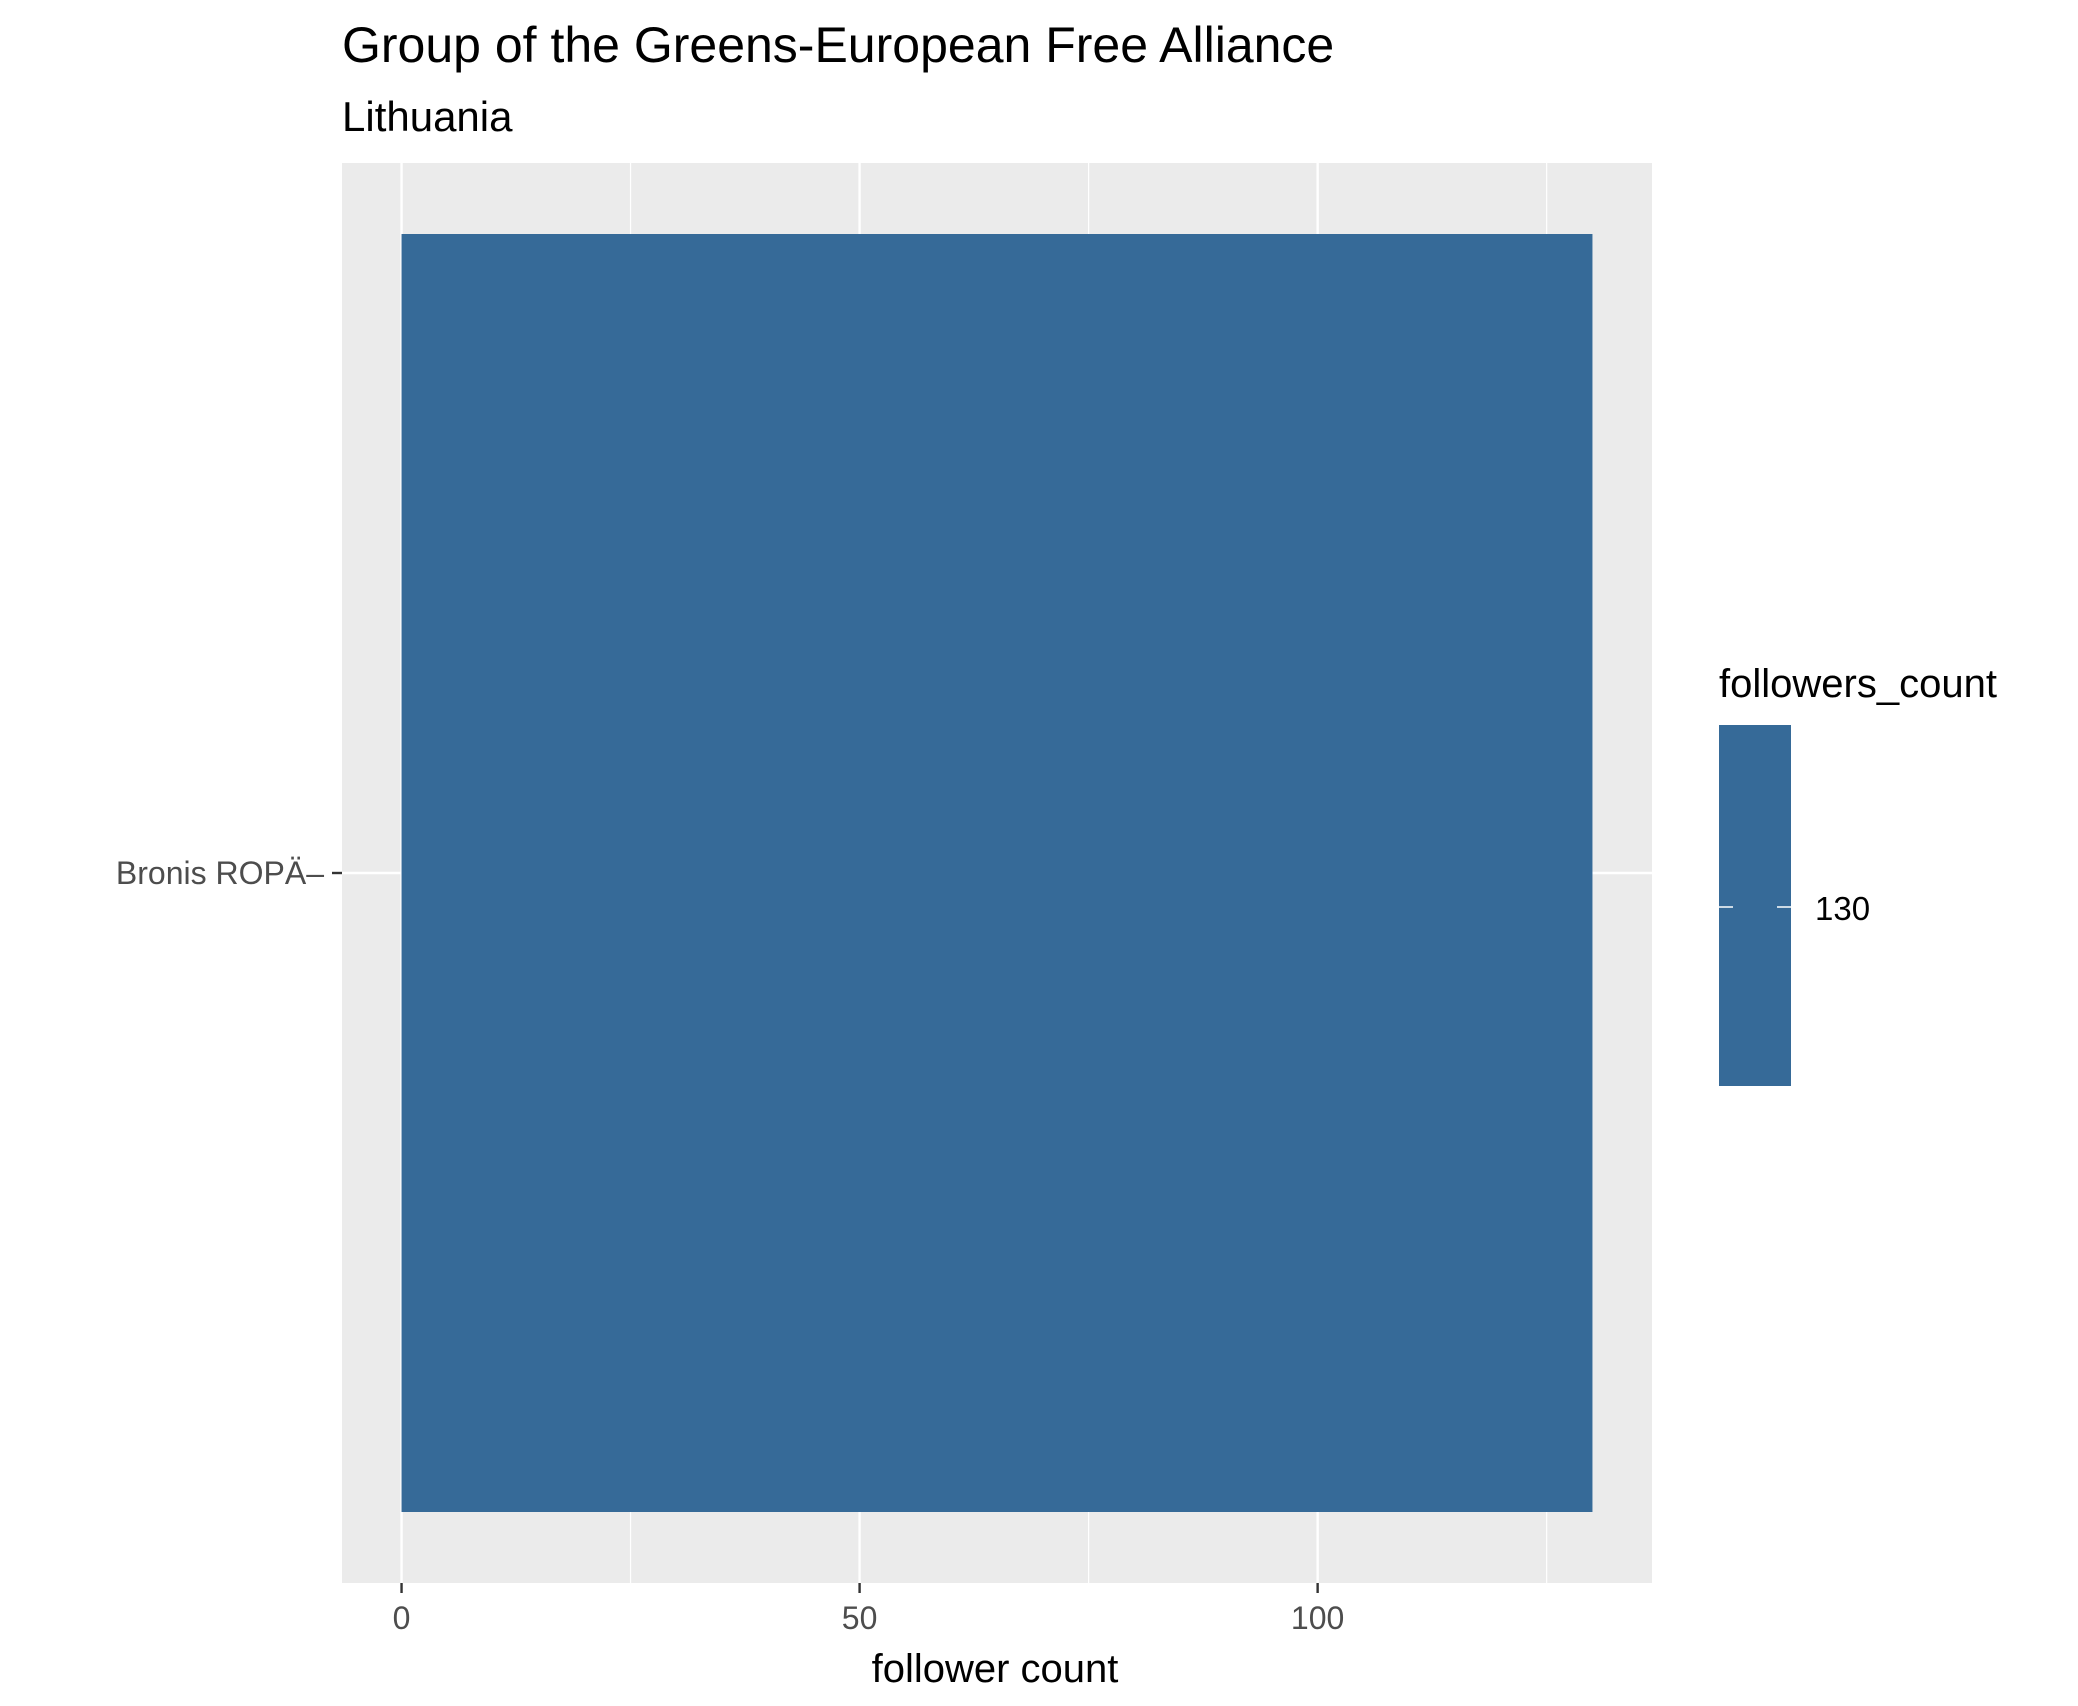 This screenshot has height=1706, width=2078. What do you see at coordinates (427, 116) in the screenshot?
I see `chart-subtitle: Lithuania` at bounding box center [427, 116].